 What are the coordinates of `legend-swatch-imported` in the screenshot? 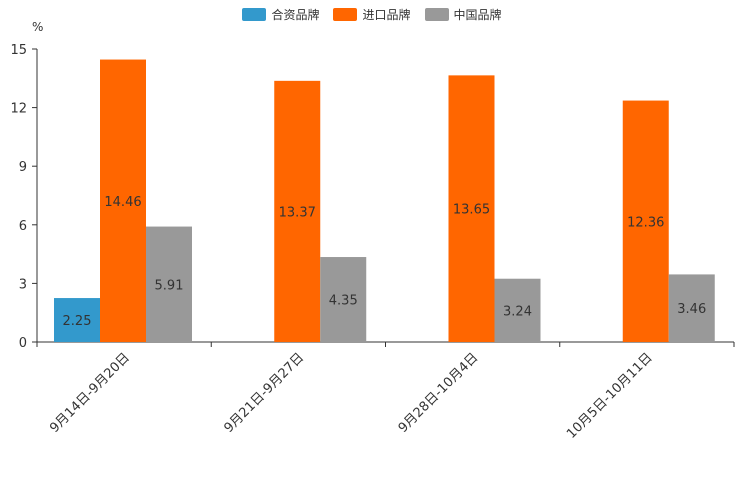 It's located at (345, 14).